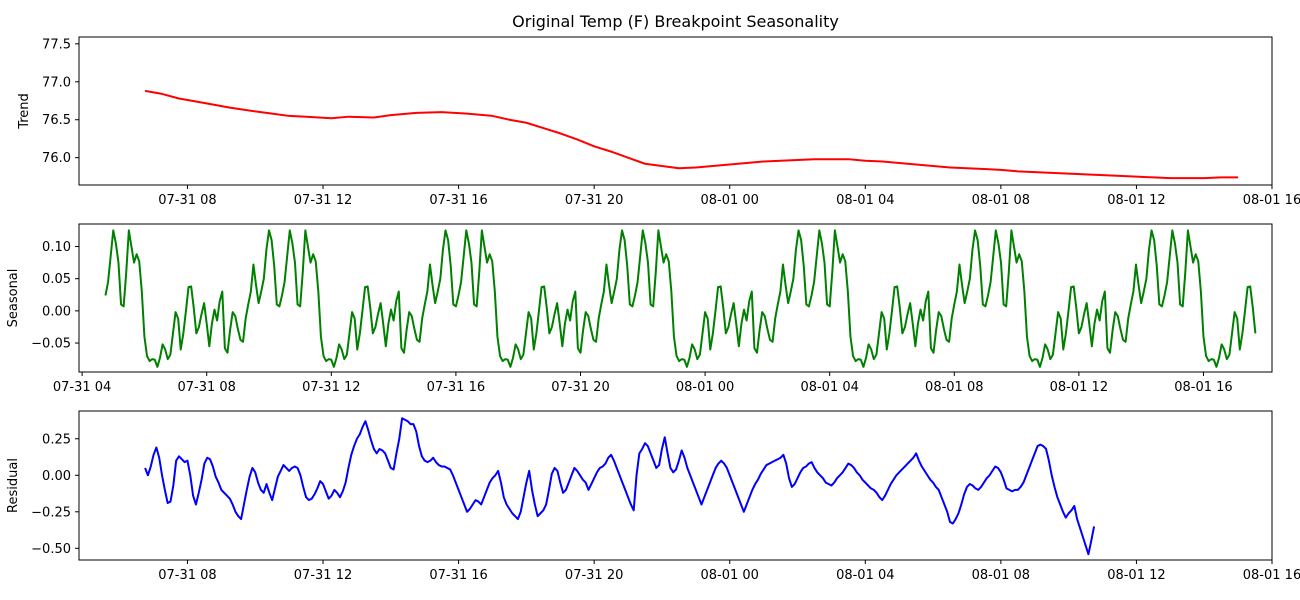  I want to click on y-tick-label: 0.25, so click(56, 439).